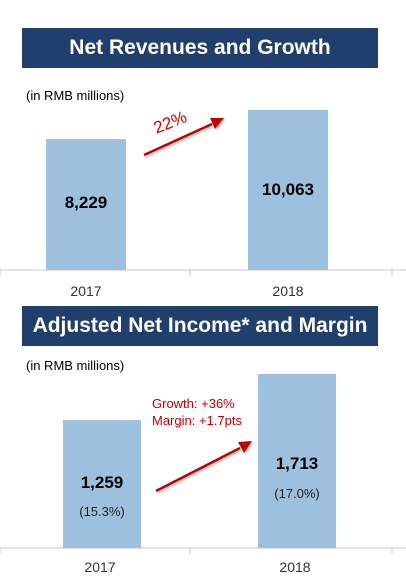 This screenshot has width=406, height=578. Describe the element at coordinates (197, 420) in the screenshot. I see `margin-annotation-income: Margin: +1.7pts` at that location.